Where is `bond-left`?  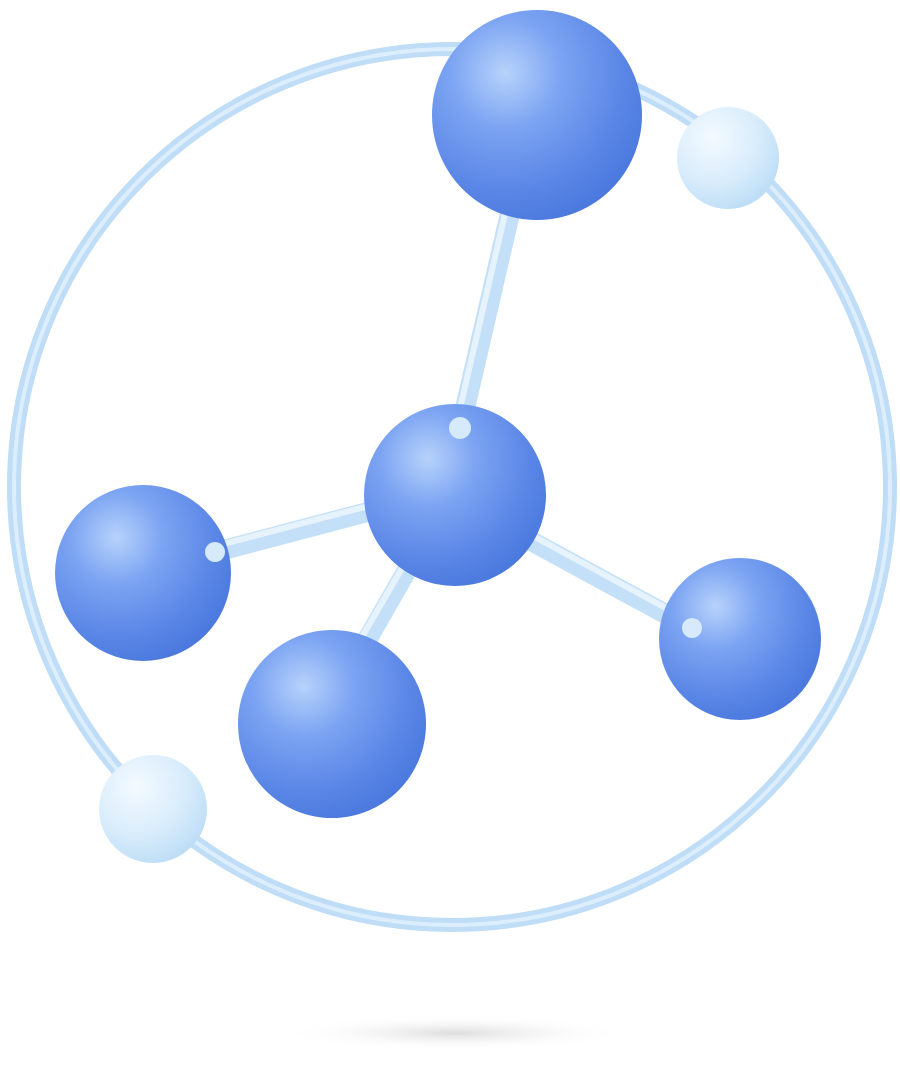 bond-left is located at coordinates (293, 531).